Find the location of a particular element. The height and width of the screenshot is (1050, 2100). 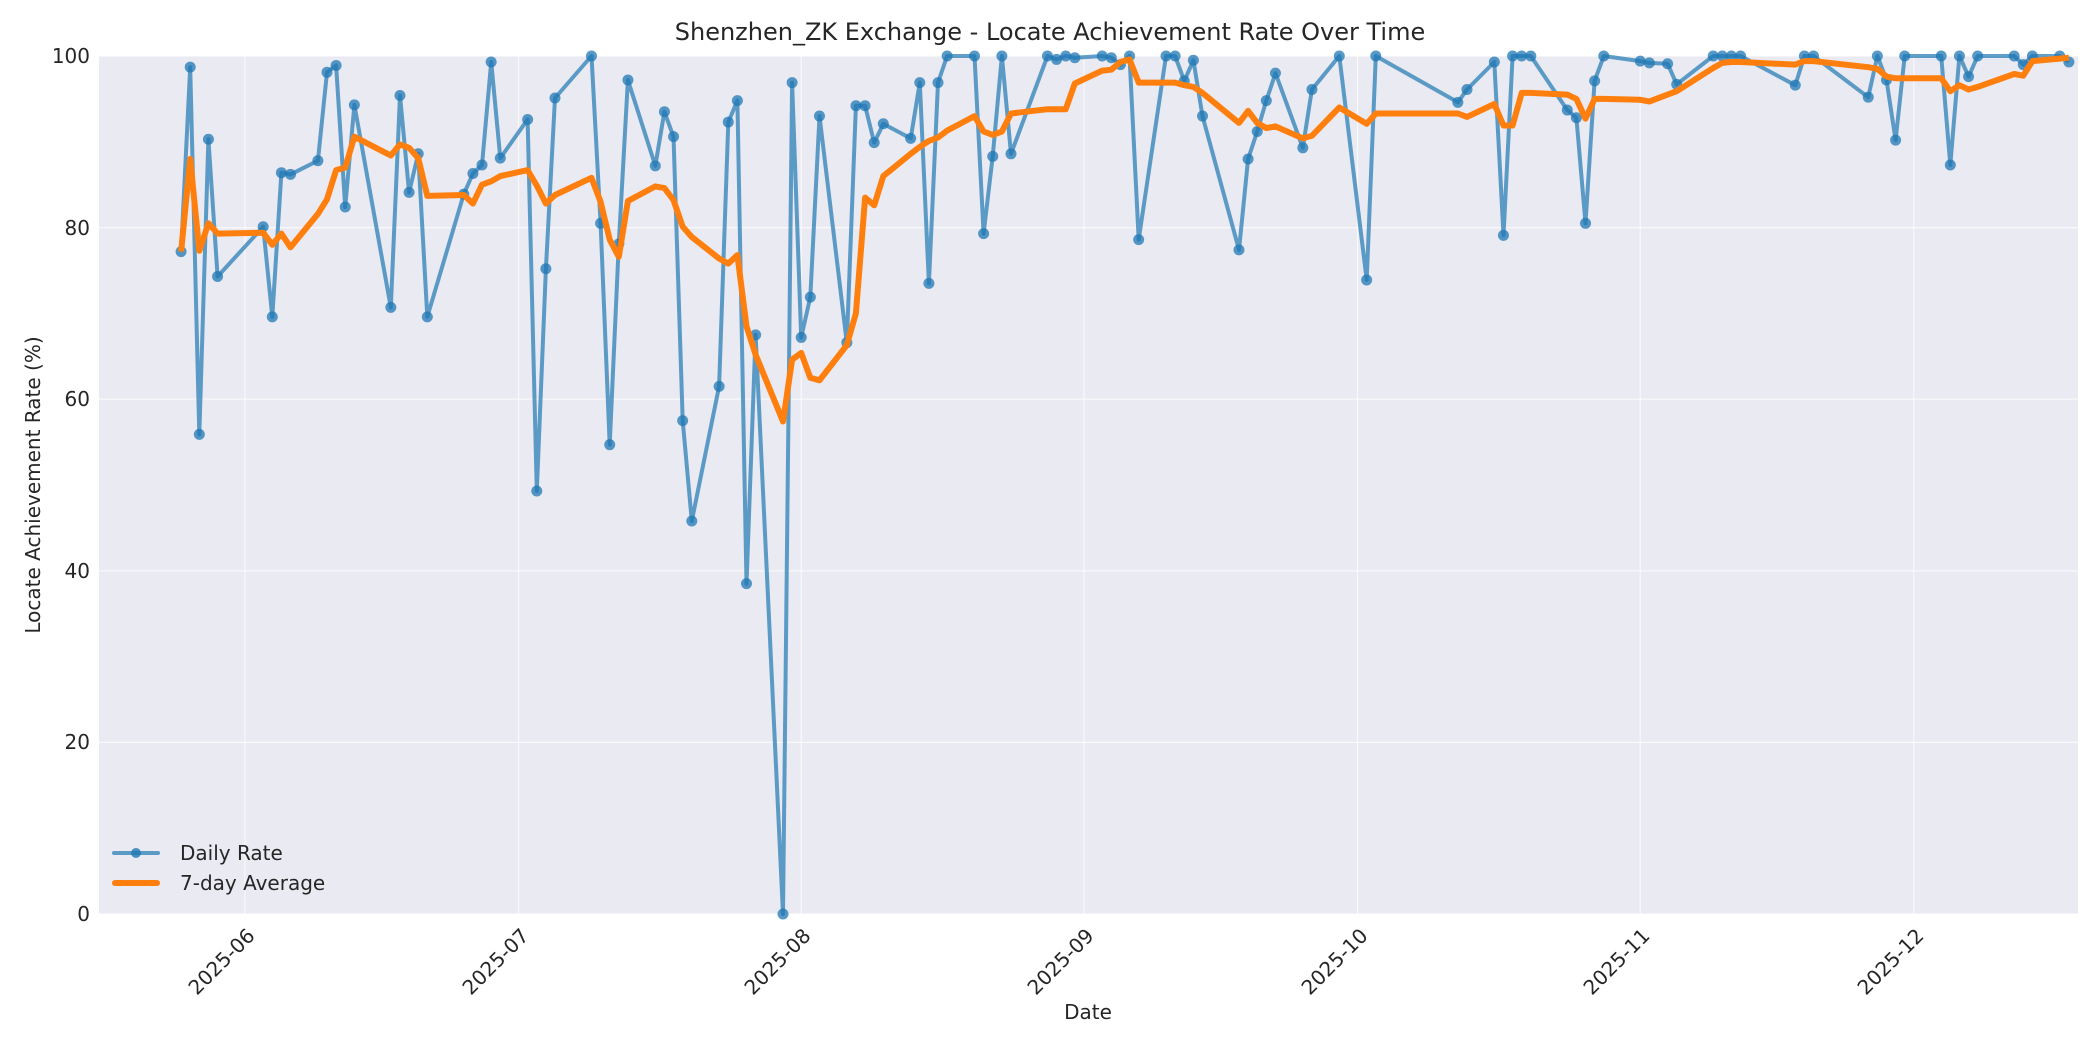

legend: Daily Rate 7-day Average is located at coordinates (218, 868).